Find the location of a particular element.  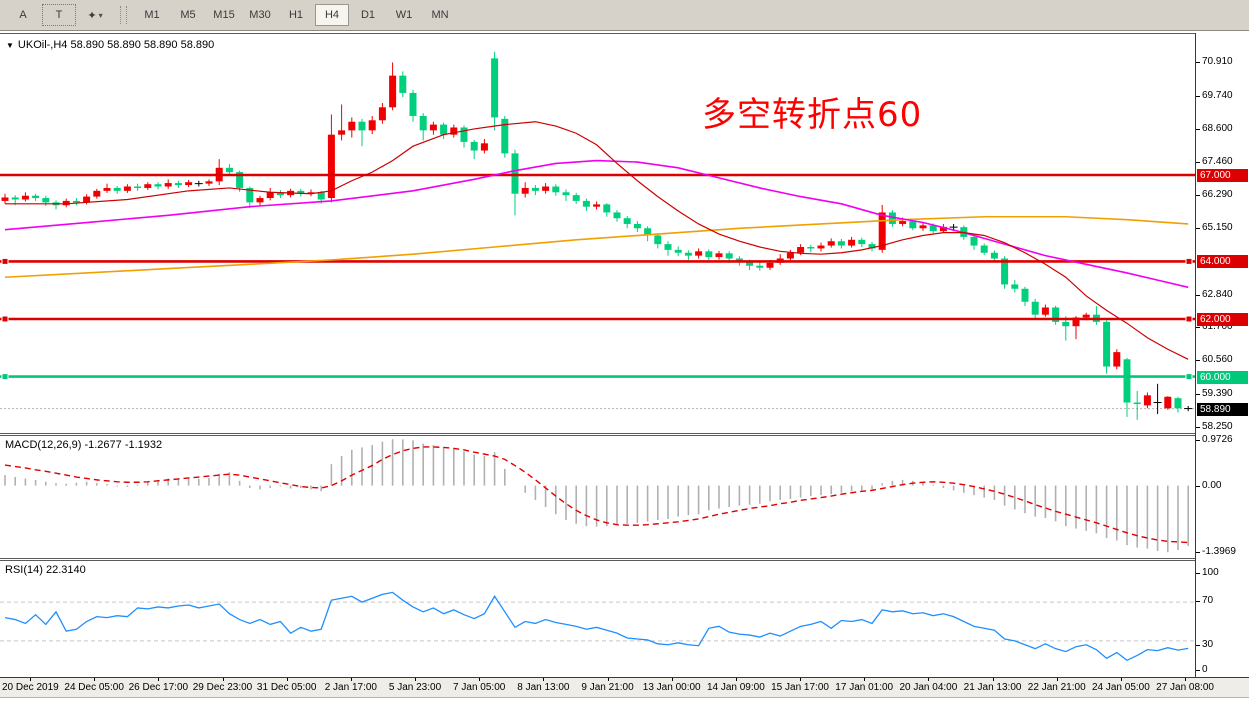

price-badge-67.000: 67.000 is located at coordinates (1222, 175).